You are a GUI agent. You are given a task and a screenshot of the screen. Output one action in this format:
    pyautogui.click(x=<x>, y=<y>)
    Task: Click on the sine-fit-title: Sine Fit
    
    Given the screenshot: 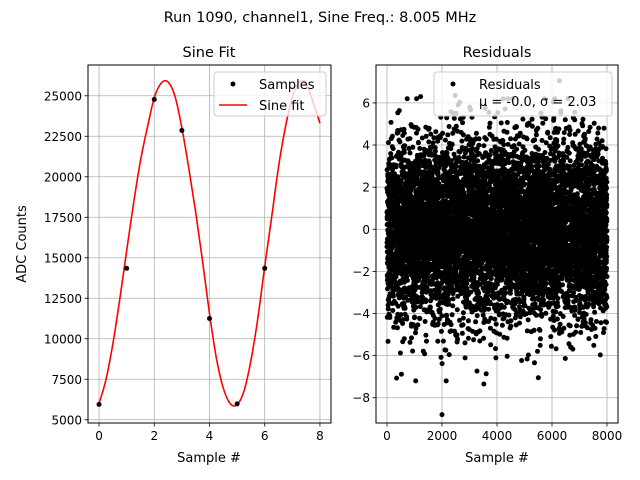 What is the action you would take?
    pyautogui.click(x=209, y=53)
    